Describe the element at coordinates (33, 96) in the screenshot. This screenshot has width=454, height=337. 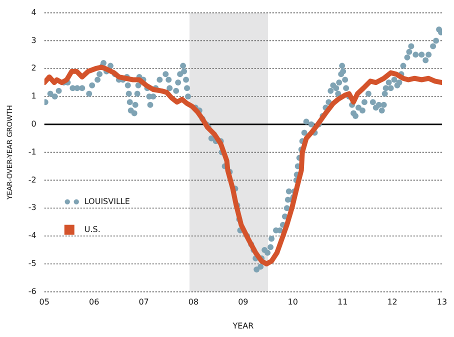
I see `y-tick-label: 1` at that location.